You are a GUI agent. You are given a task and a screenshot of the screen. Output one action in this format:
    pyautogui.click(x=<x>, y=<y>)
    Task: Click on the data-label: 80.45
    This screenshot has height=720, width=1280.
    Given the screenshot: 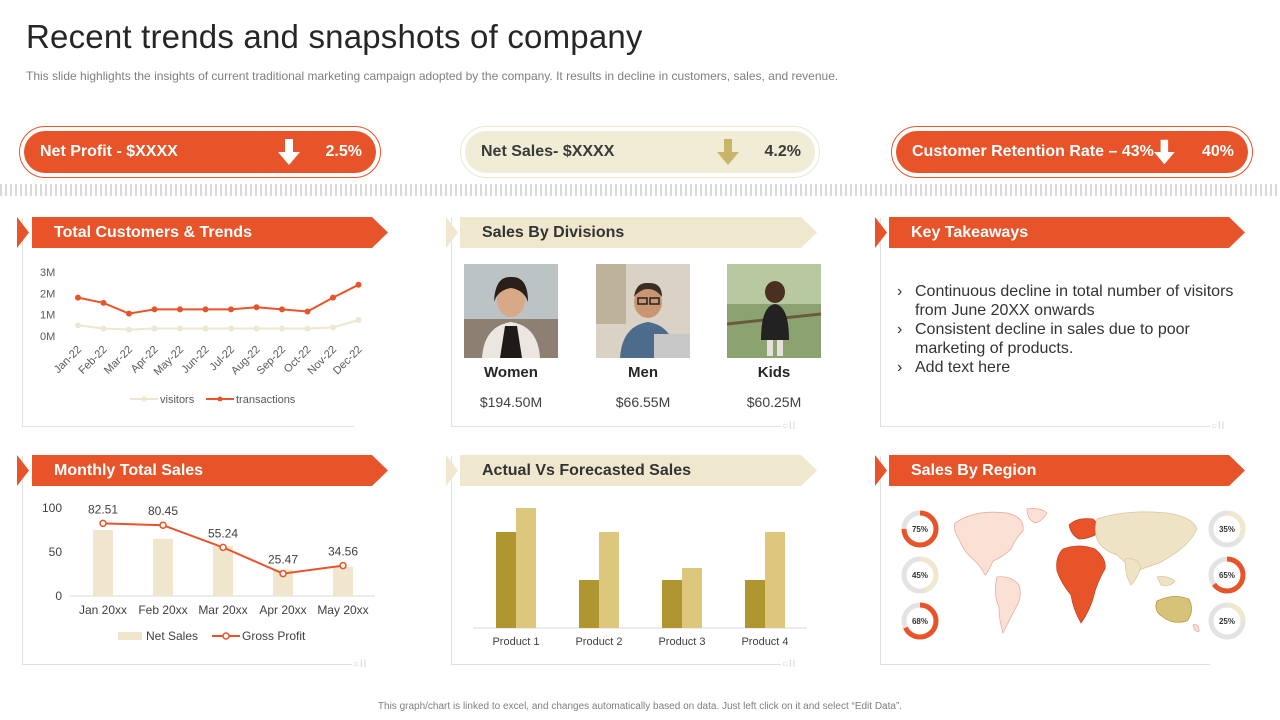 What is the action you would take?
    pyautogui.click(x=163, y=511)
    